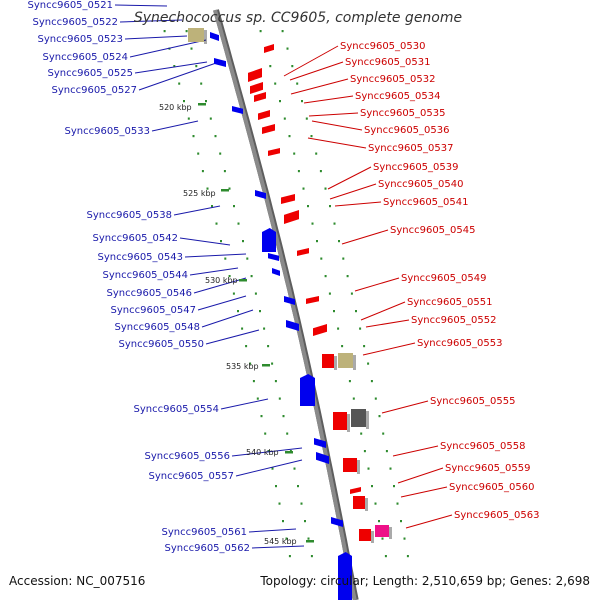  I want to click on gene-label-left: Syncc9605_0533, so click(108, 131).